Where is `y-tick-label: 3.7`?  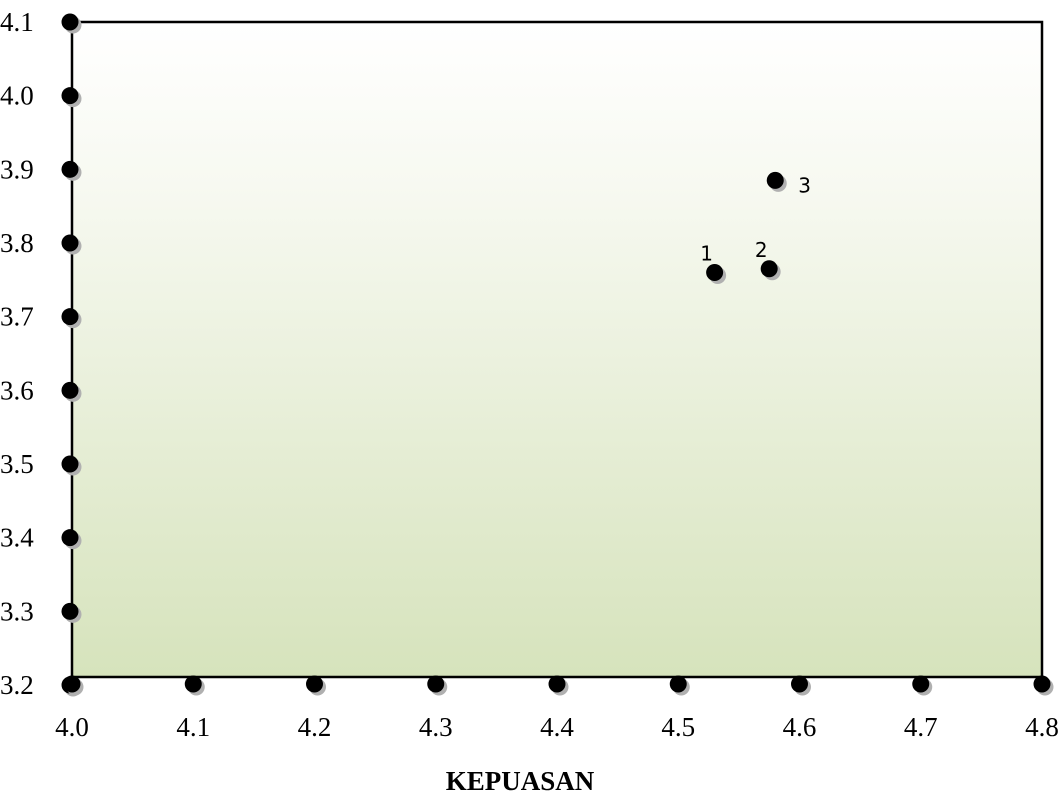 y-tick-label: 3.7 is located at coordinates (17, 317).